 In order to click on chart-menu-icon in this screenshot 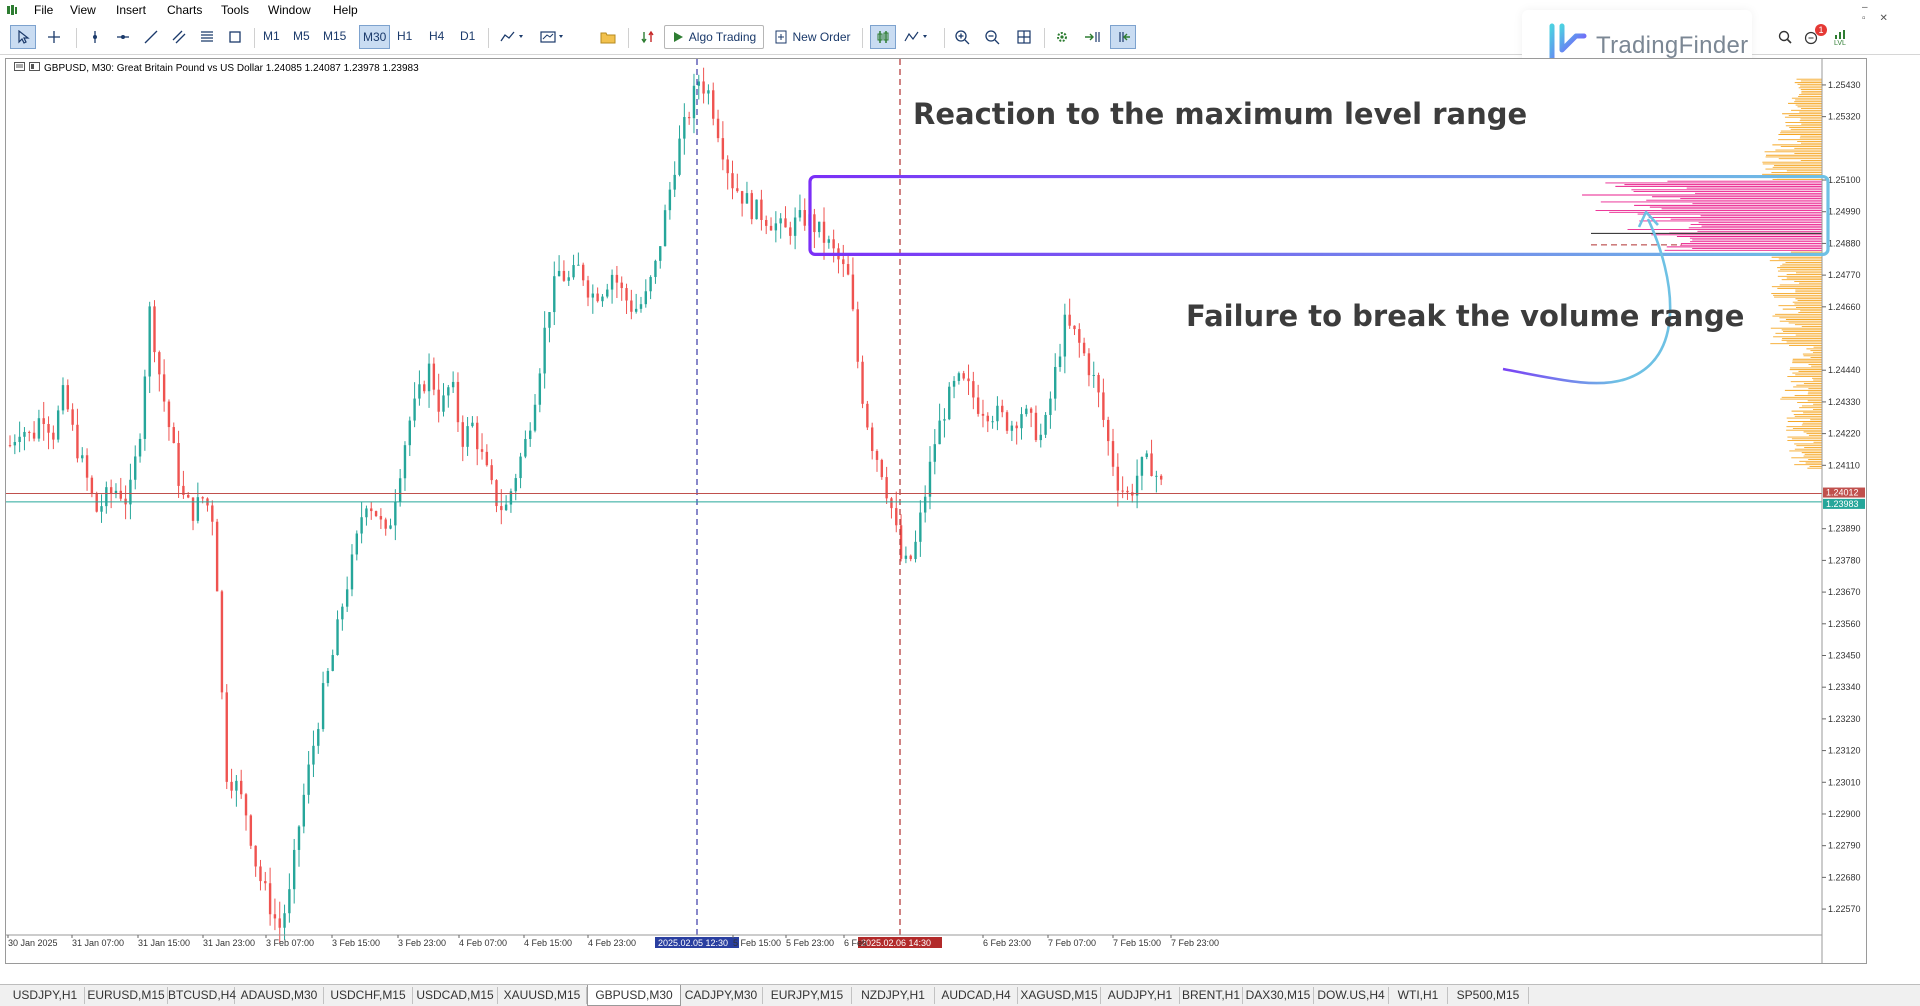, I will do `click(19, 68)`.